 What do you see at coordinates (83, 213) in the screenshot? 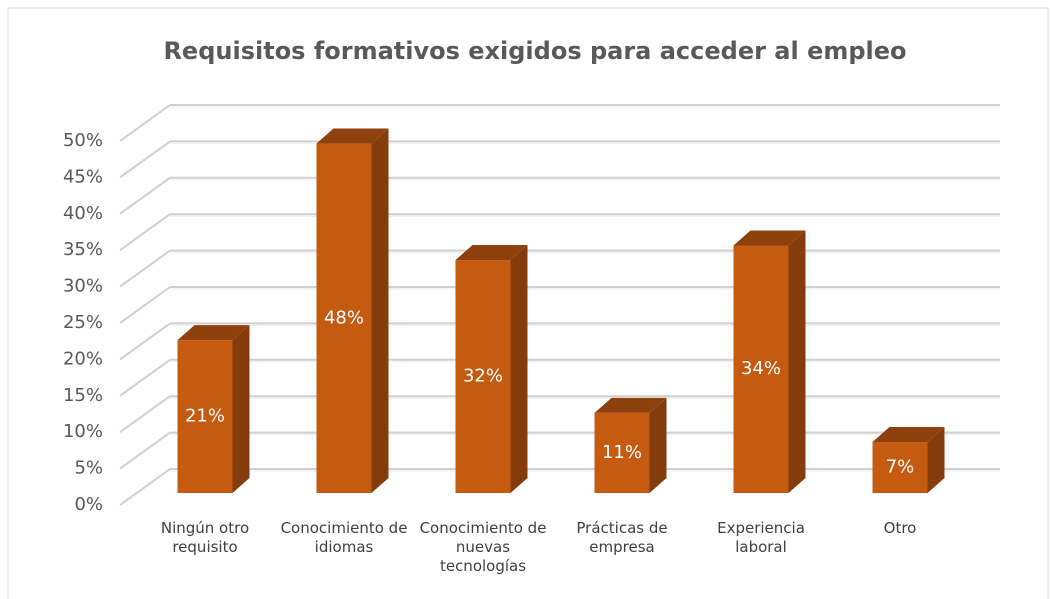
I see `y-tick-label: 40%` at bounding box center [83, 213].